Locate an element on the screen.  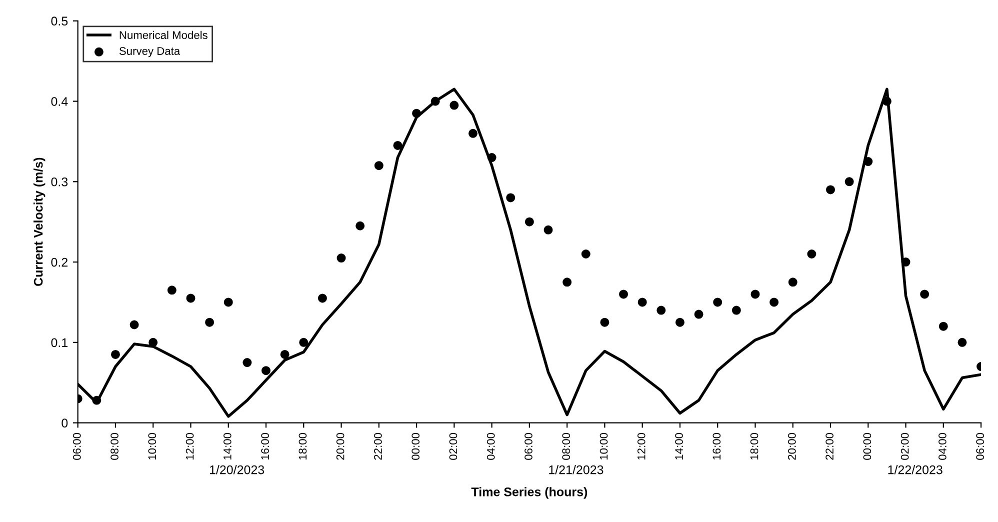
x-axis-title: Time Series (hours) is located at coordinates (529, 493).